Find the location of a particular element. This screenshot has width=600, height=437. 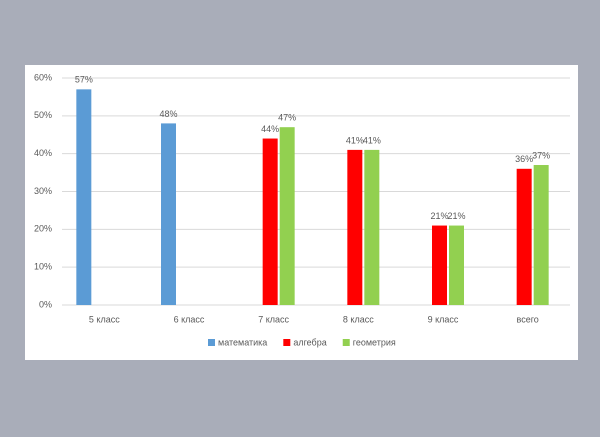

data-label: 48% is located at coordinates (168, 114).